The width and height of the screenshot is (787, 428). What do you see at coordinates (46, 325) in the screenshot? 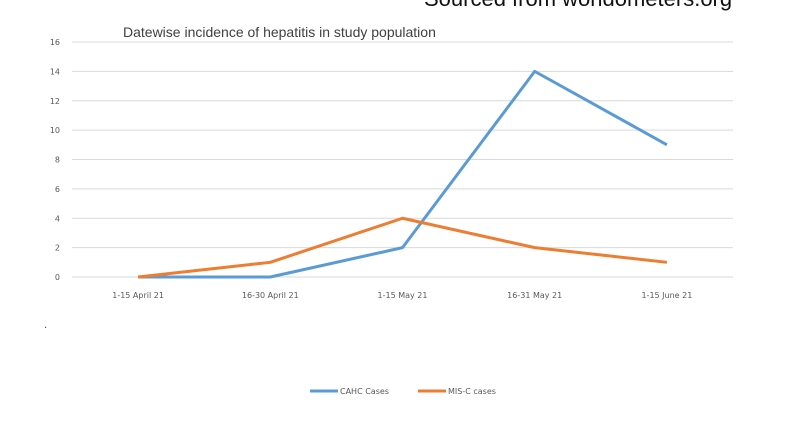
I see `stray-mark: .` at bounding box center [46, 325].